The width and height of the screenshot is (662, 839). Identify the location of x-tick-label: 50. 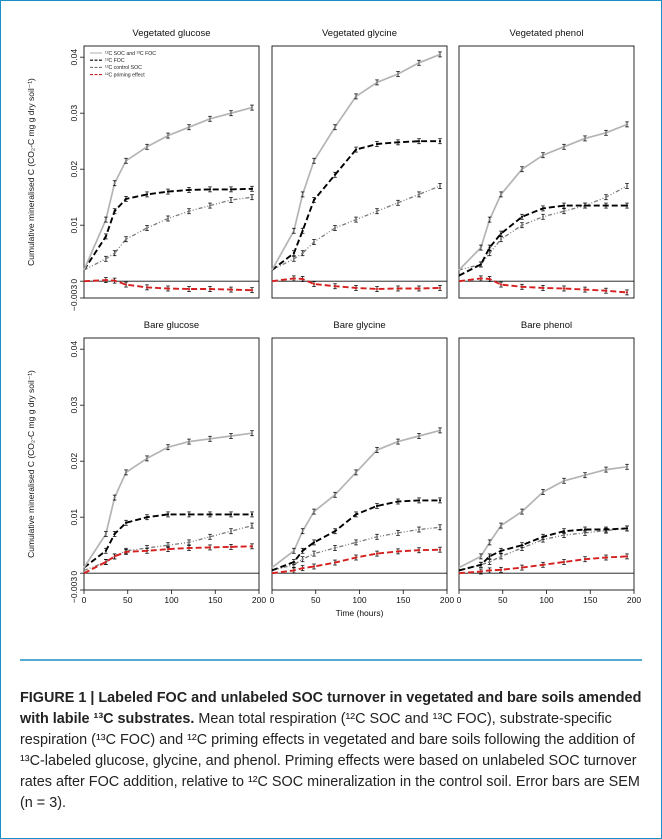
(503, 600).